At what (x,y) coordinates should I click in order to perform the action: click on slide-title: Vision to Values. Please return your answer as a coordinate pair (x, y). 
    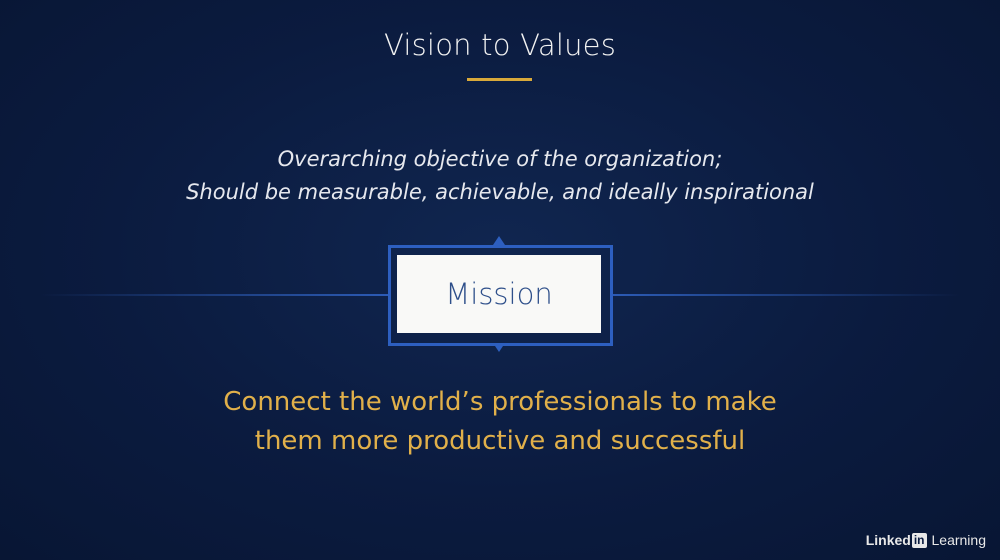
    Looking at the image, I should click on (500, 45).